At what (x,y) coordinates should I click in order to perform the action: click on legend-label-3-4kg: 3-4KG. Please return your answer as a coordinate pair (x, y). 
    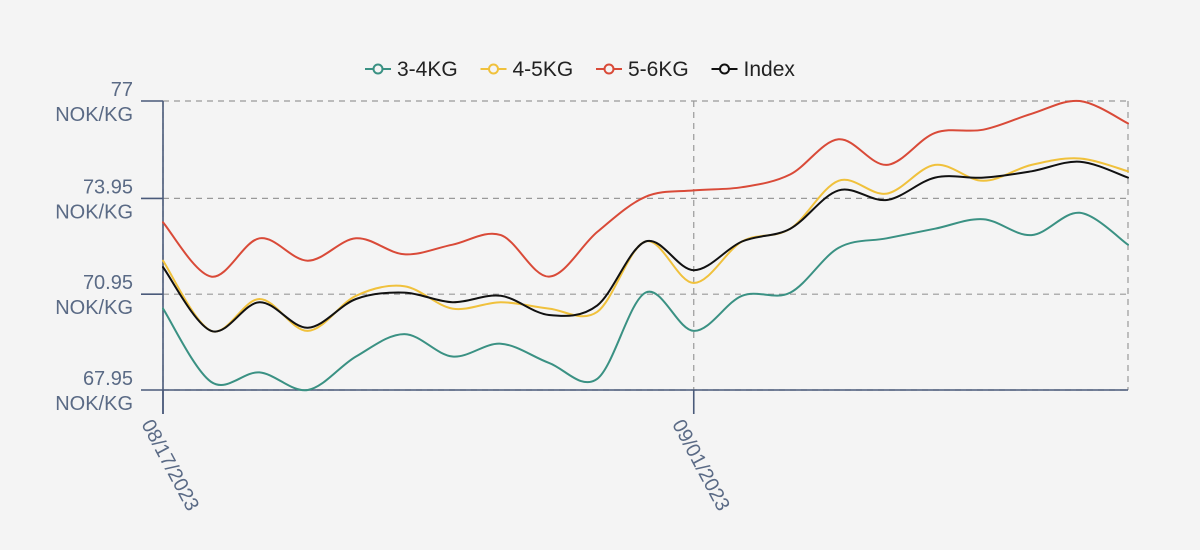
    Looking at the image, I should click on (427, 69).